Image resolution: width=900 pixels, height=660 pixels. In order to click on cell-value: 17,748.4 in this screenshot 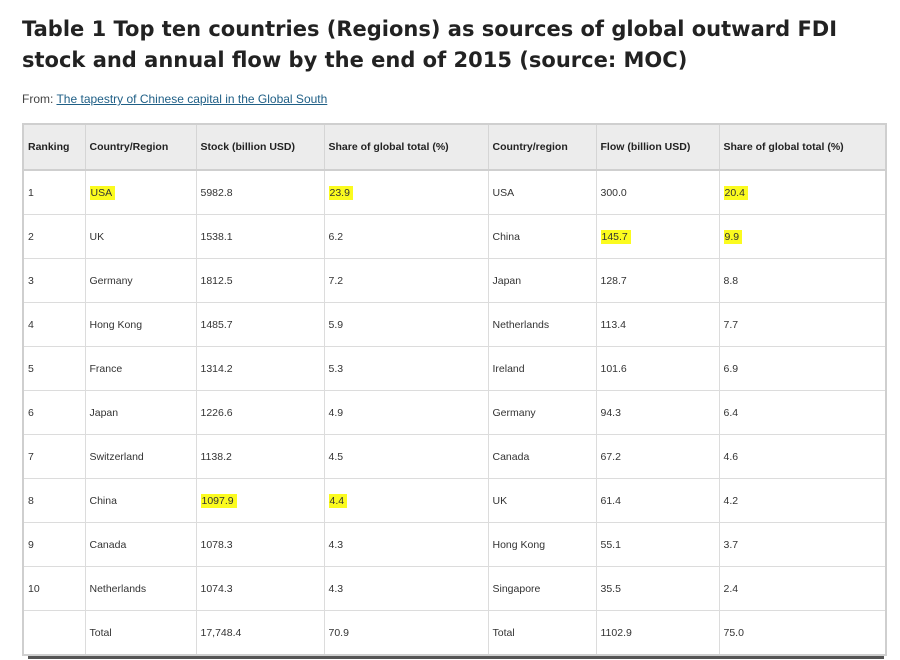, I will do `click(221, 632)`.